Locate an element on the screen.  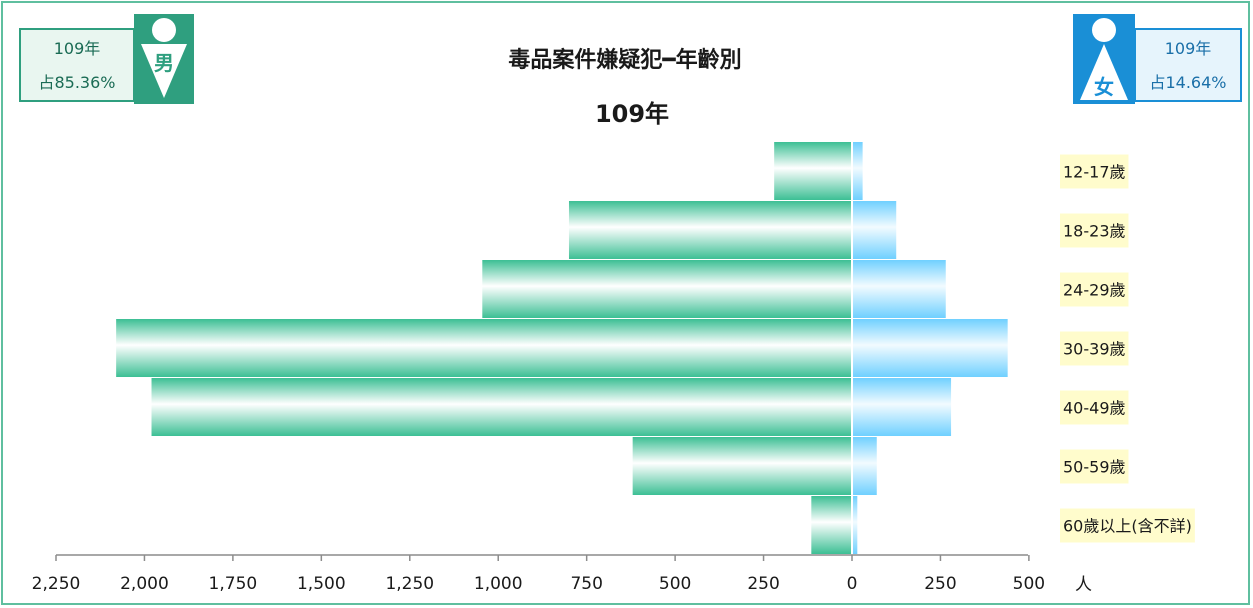
category-label: 40-49歲 is located at coordinates (1094, 408).